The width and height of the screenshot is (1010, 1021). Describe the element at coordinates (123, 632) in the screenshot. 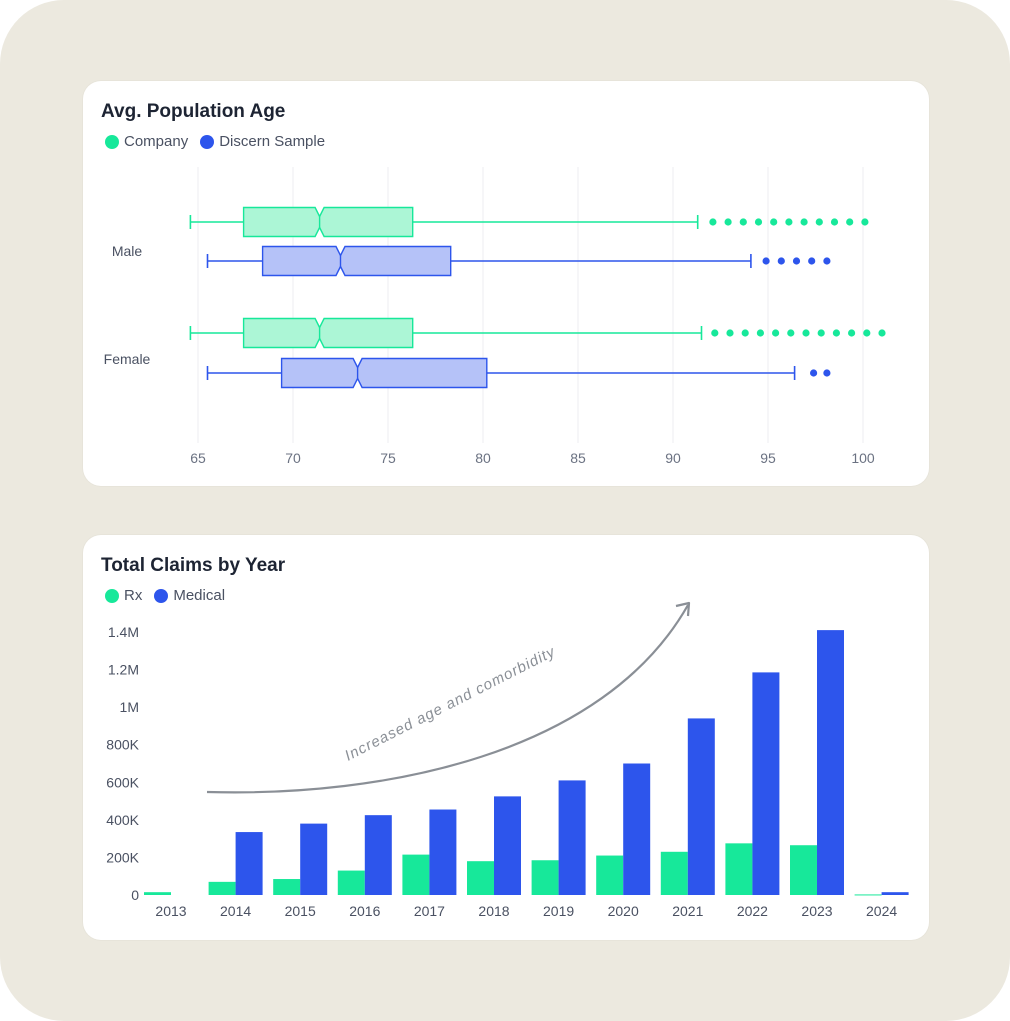

I see `y-tick-label: 1.4M` at that location.